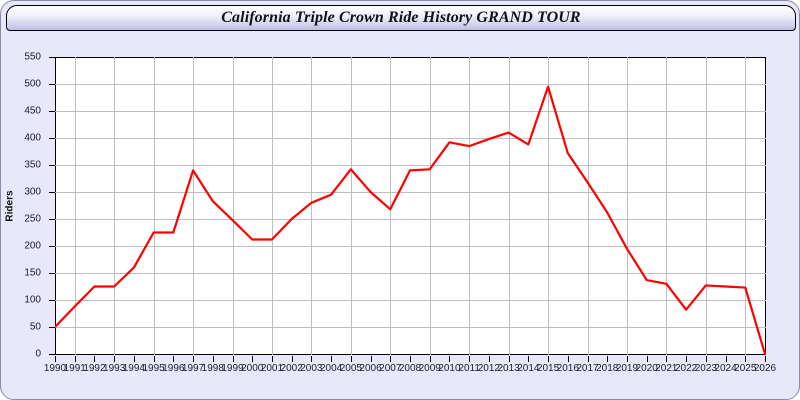 This screenshot has height=400, width=800. I want to click on y-axis-tick-label: 550, so click(32, 57).